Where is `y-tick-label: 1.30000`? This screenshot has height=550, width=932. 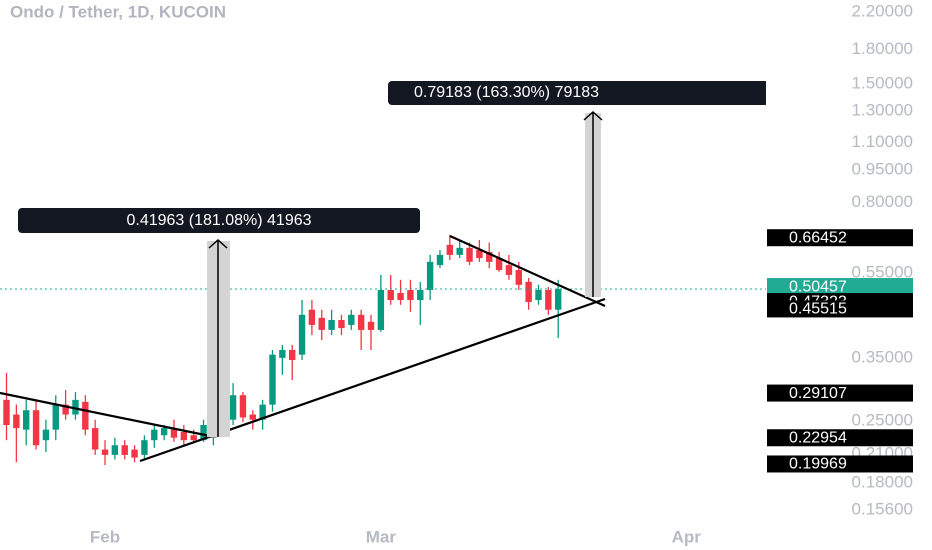 y-tick-label: 1.30000 is located at coordinates (882, 109).